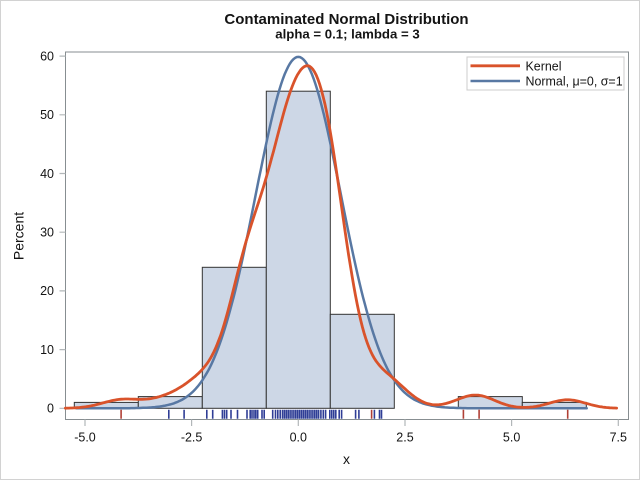 The height and width of the screenshot is (480, 640). I want to click on svg-text: alpha = 0.1; lambda = 3, so click(347, 34).